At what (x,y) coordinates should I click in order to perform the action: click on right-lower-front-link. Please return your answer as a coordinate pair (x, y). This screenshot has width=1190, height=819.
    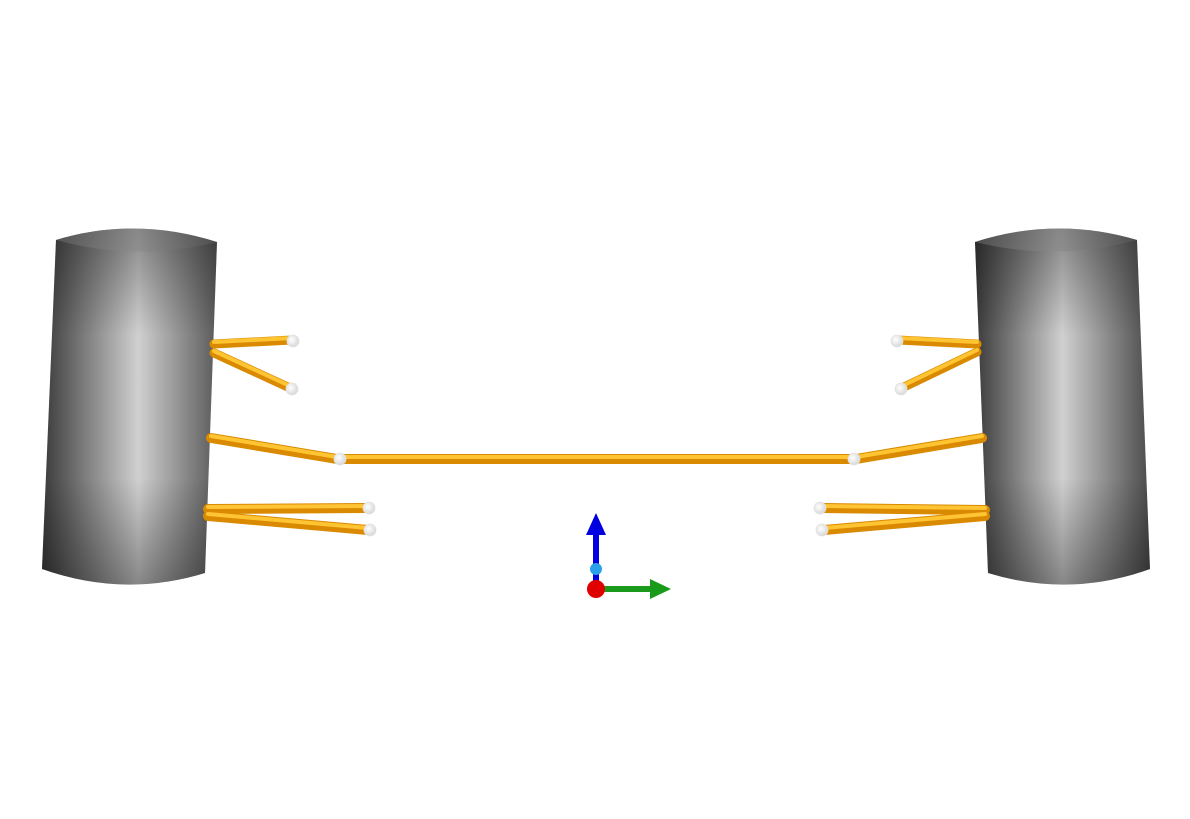
    Looking at the image, I should click on (903, 509).